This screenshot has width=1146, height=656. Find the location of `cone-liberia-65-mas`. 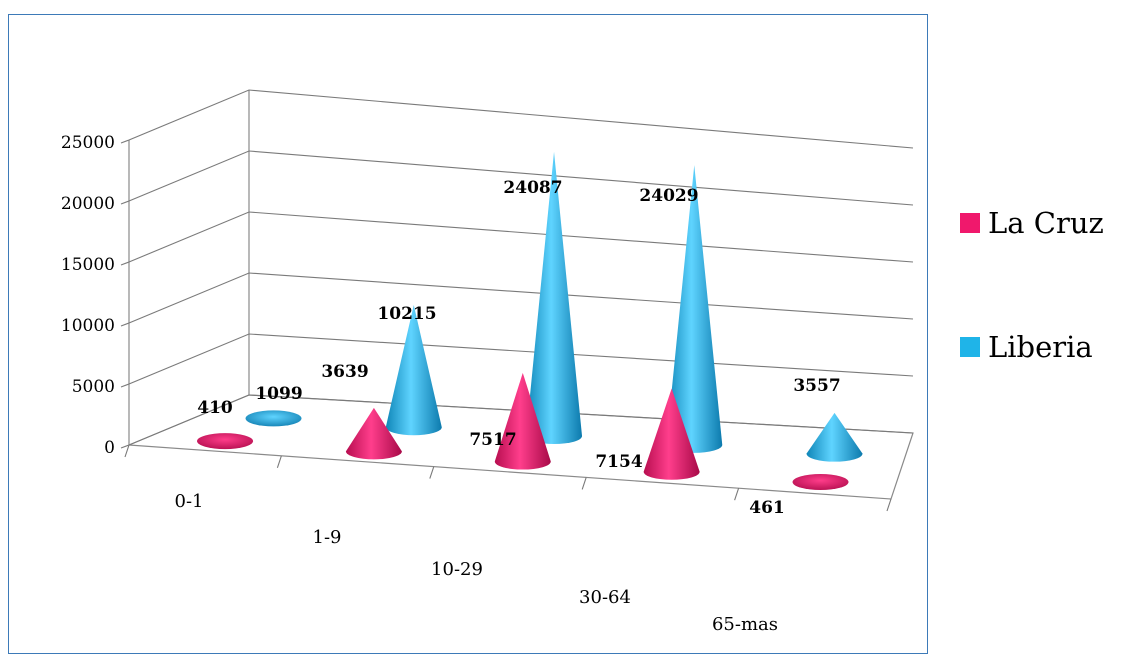

cone-liberia-65-mas is located at coordinates (834, 437).